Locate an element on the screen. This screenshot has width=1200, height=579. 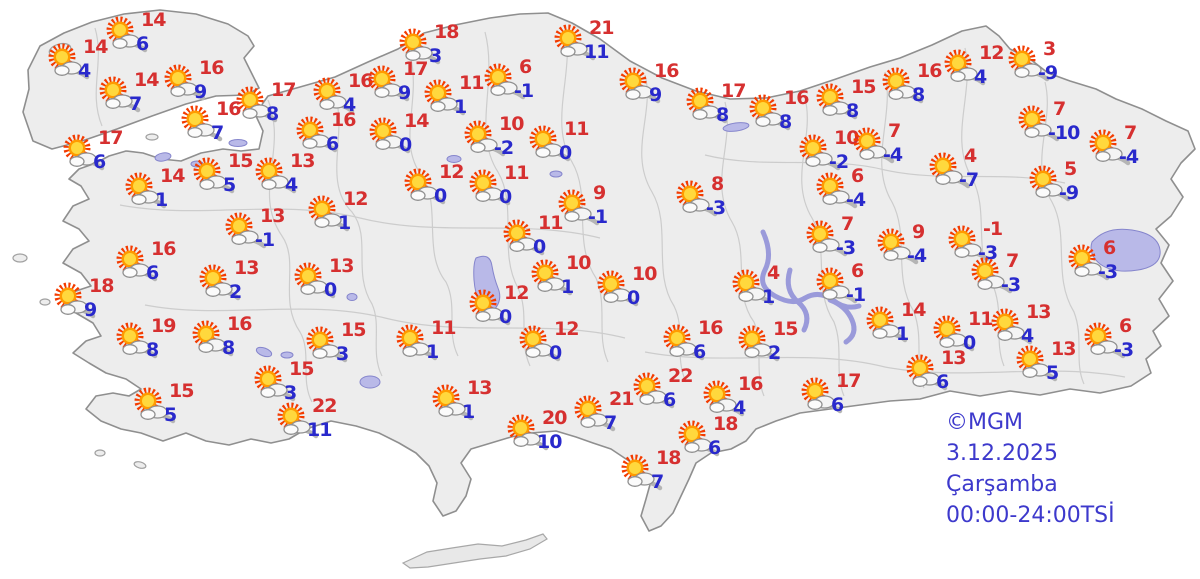
high-temp: 4 is located at coordinates (773, 273).